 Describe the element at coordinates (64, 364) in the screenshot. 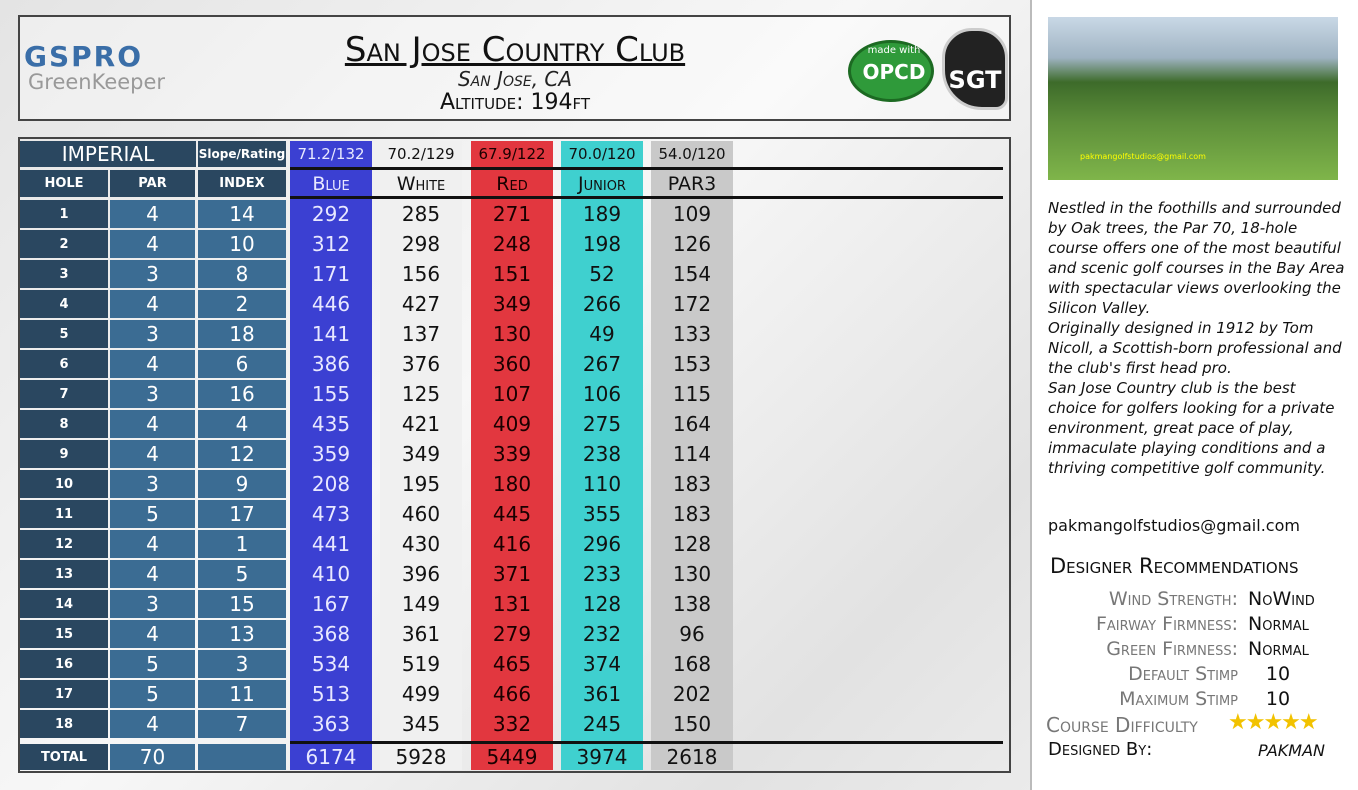

I see `hole: 6` at that location.